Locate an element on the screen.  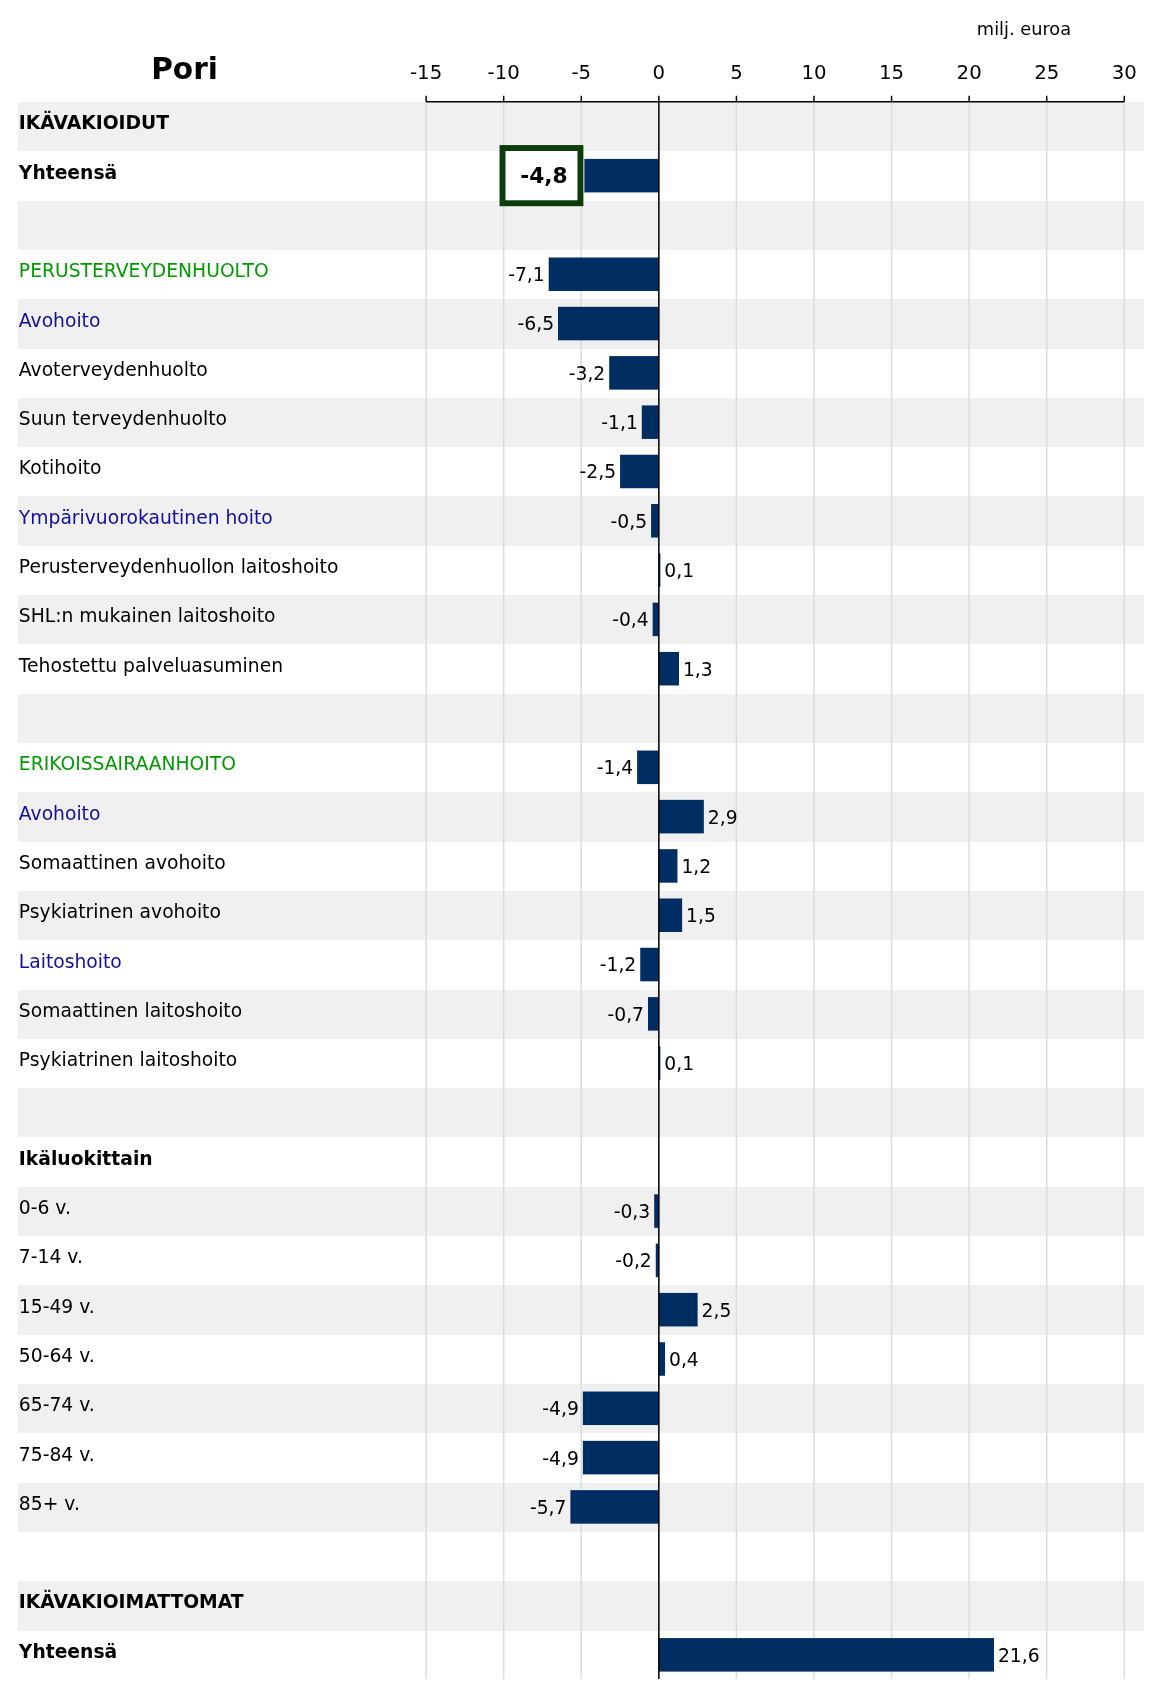
y-tick-label: Psykiatrinen avohoito is located at coordinates (119, 912).